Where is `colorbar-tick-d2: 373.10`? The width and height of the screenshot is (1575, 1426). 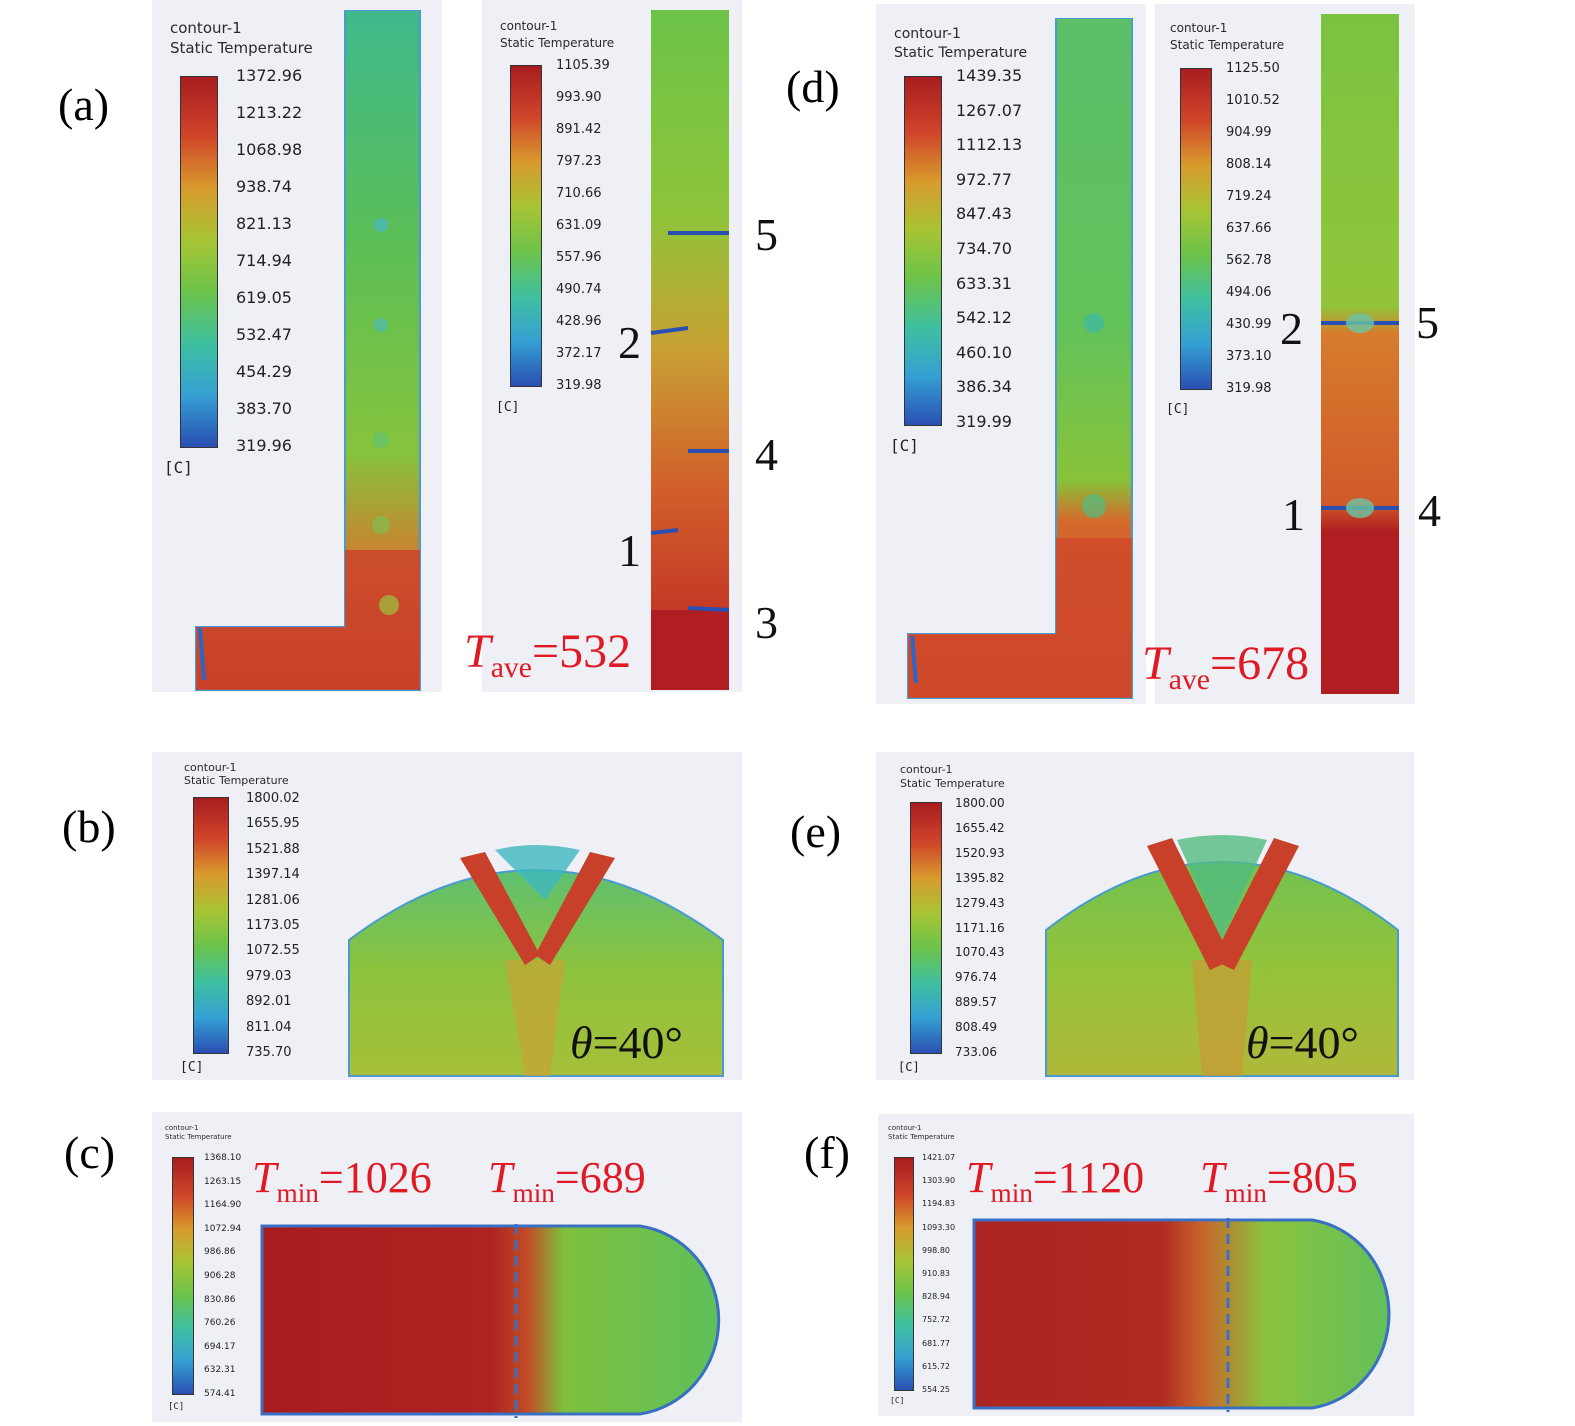
colorbar-tick-d2: 373.10 is located at coordinates (1249, 356).